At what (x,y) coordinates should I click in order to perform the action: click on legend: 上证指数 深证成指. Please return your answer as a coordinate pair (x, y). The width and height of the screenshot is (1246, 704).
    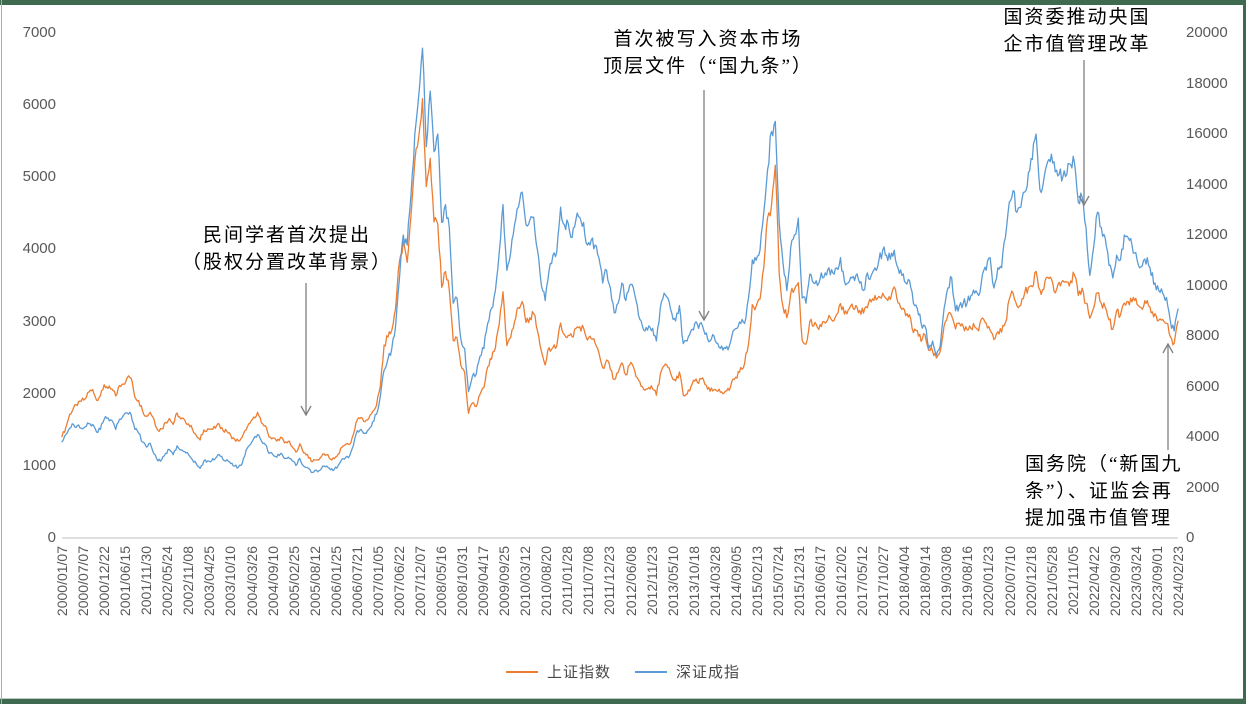
    Looking at the image, I should click on (623, 671).